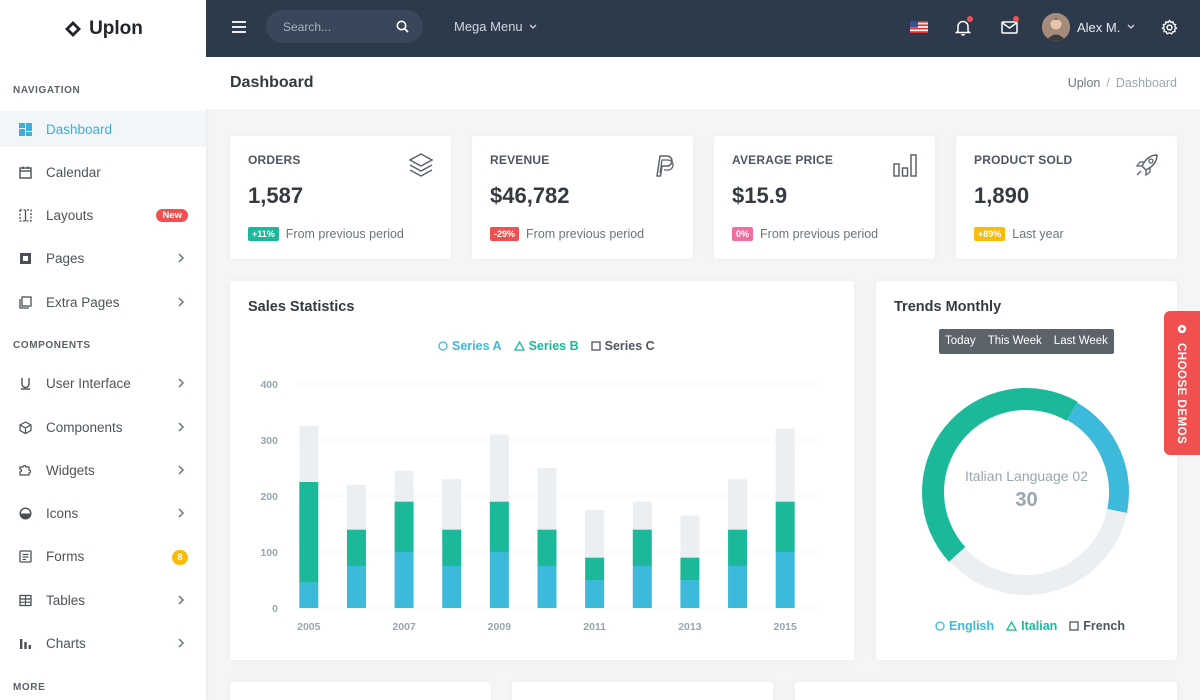  I want to click on tab-today: Today, so click(960, 341).